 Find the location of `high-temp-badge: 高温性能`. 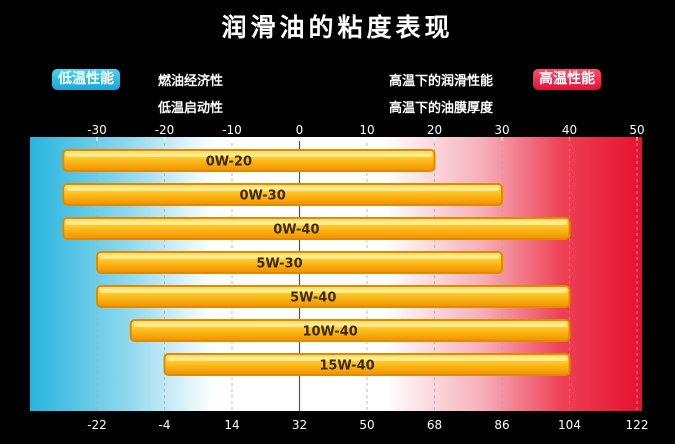

high-temp-badge: 高温性能 is located at coordinates (567, 79).